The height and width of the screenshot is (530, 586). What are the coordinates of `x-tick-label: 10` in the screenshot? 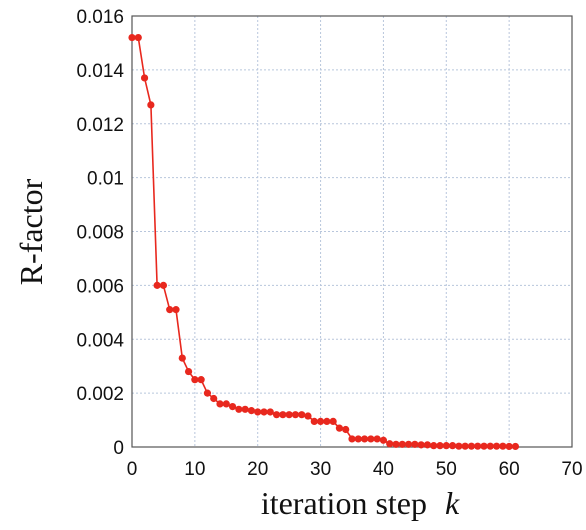 It's located at (194, 469).